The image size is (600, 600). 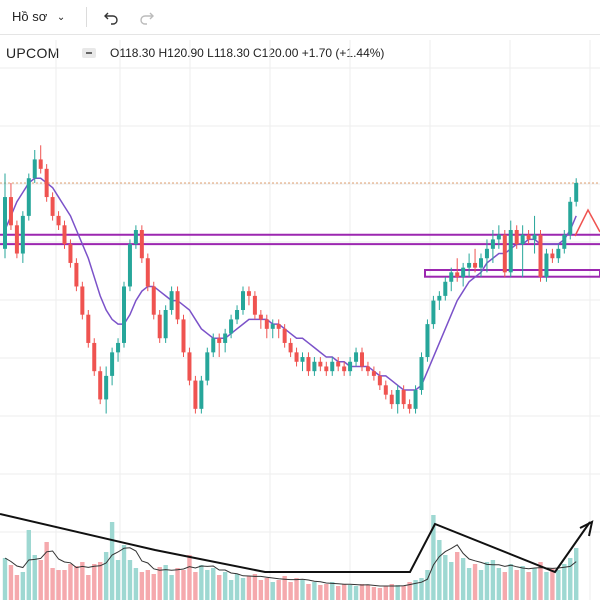 I want to click on undo-button, so click(x=111, y=17).